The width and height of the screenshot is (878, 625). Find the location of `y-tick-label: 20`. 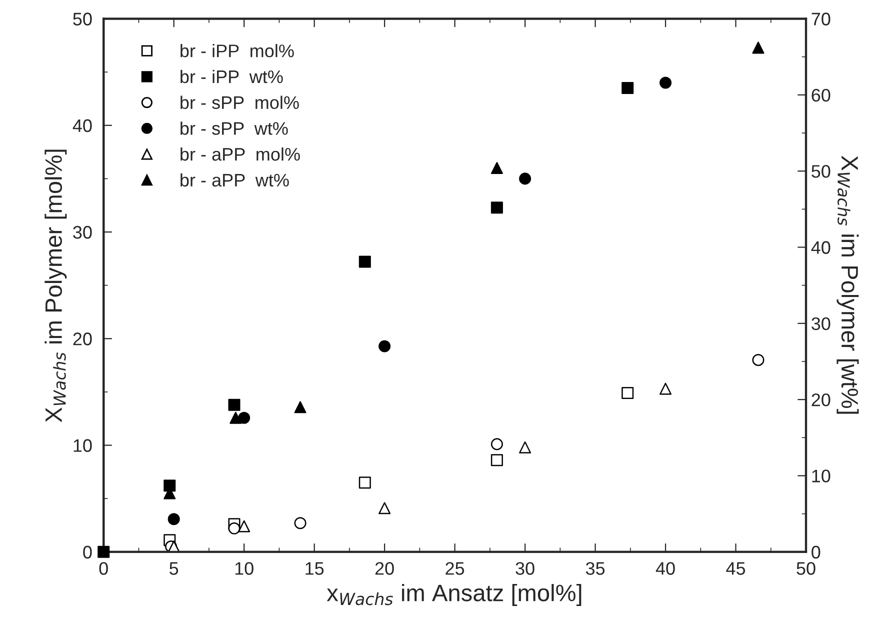

y-tick-label: 20 is located at coordinates (82, 339).